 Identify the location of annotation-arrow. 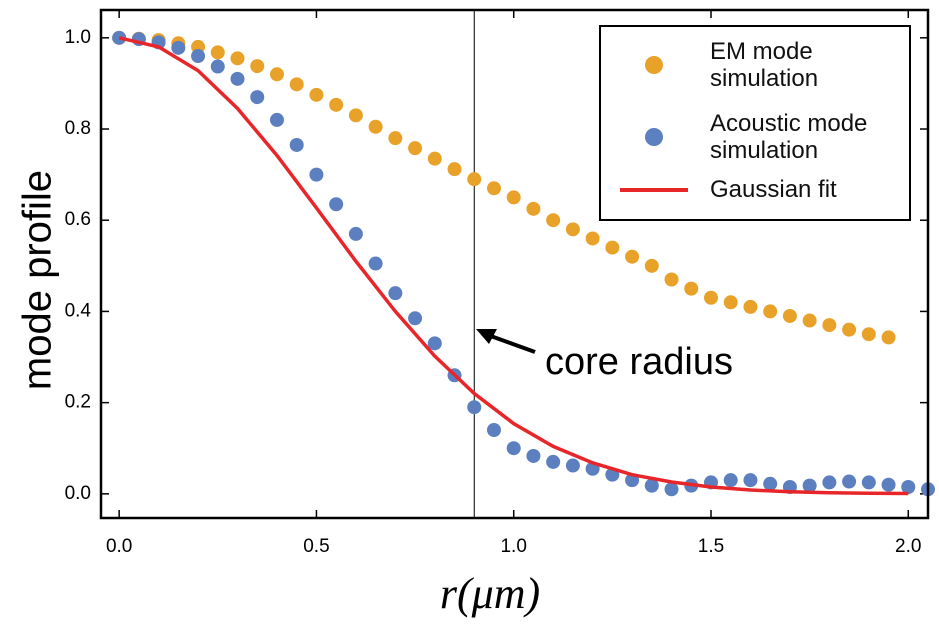
(511, 343).